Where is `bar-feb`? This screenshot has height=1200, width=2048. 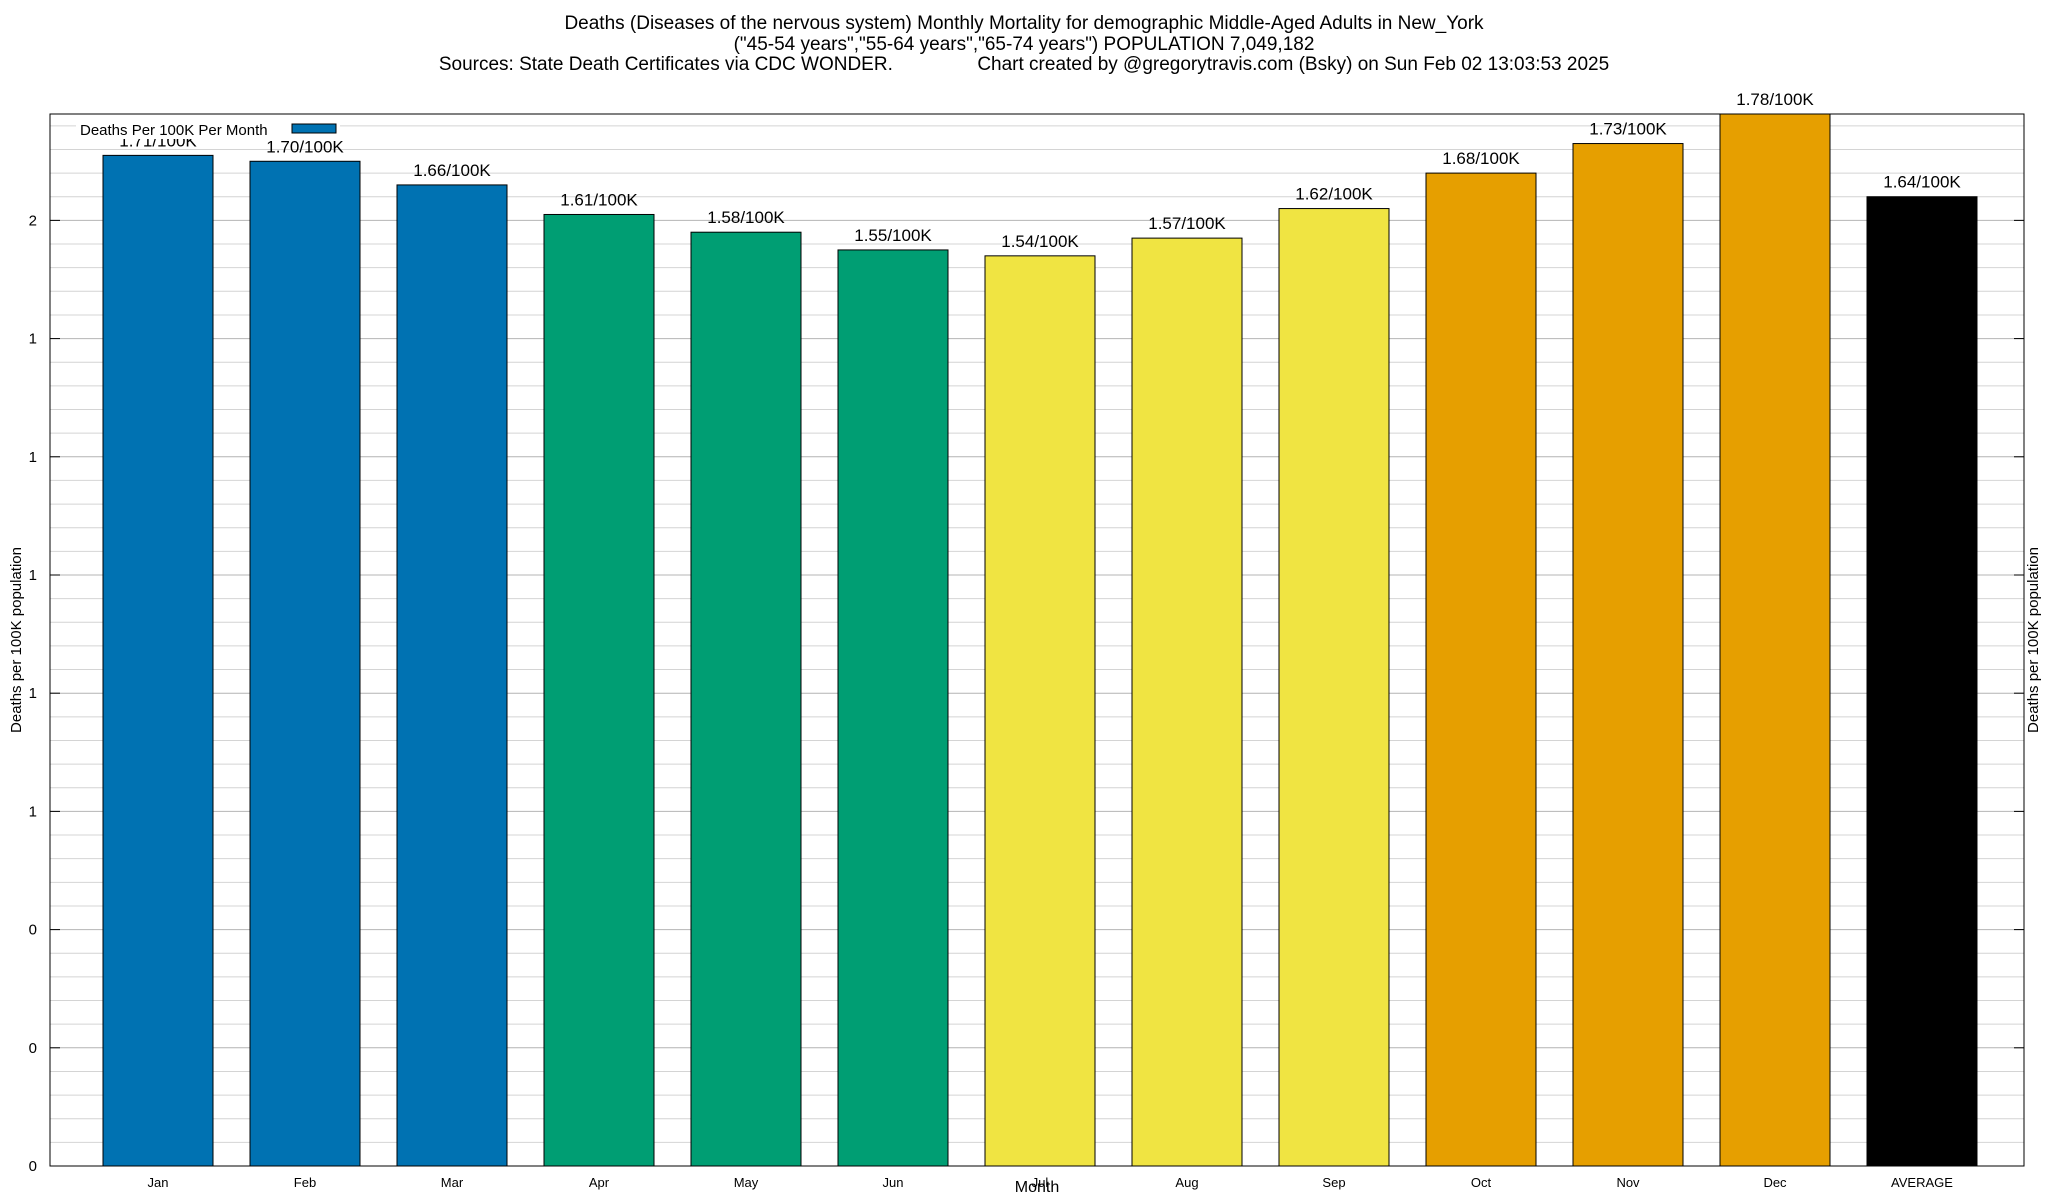
bar-feb is located at coordinates (305, 663).